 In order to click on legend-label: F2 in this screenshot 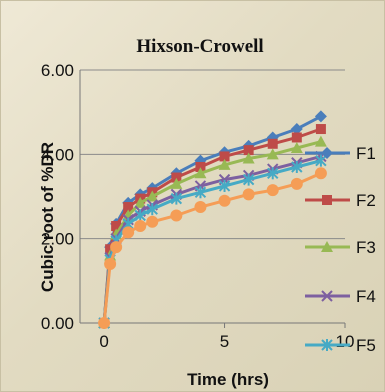, I will do `click(366, 200)`.